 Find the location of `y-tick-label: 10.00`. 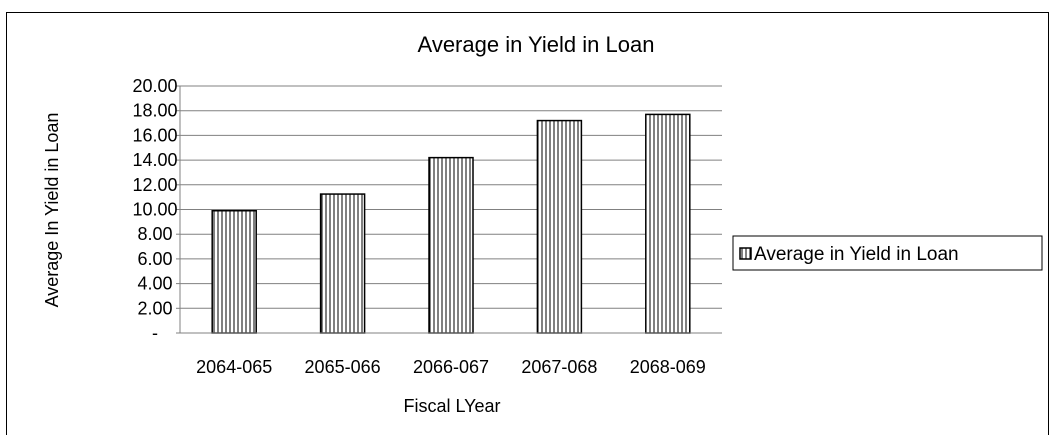

y-tick-label: 10.00 is located at coordinates (154, 210).